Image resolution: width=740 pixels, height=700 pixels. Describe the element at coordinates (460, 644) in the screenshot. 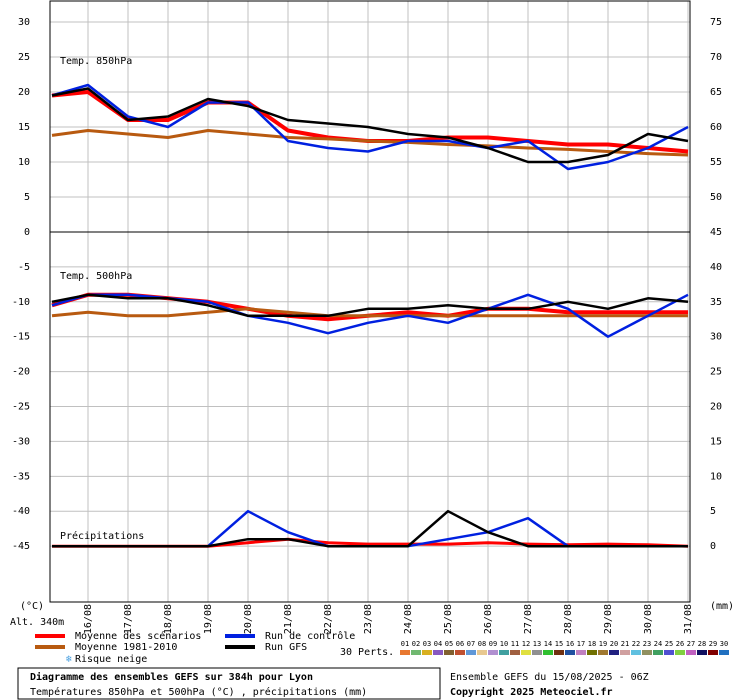

I see `pert-number: 06` at that location.